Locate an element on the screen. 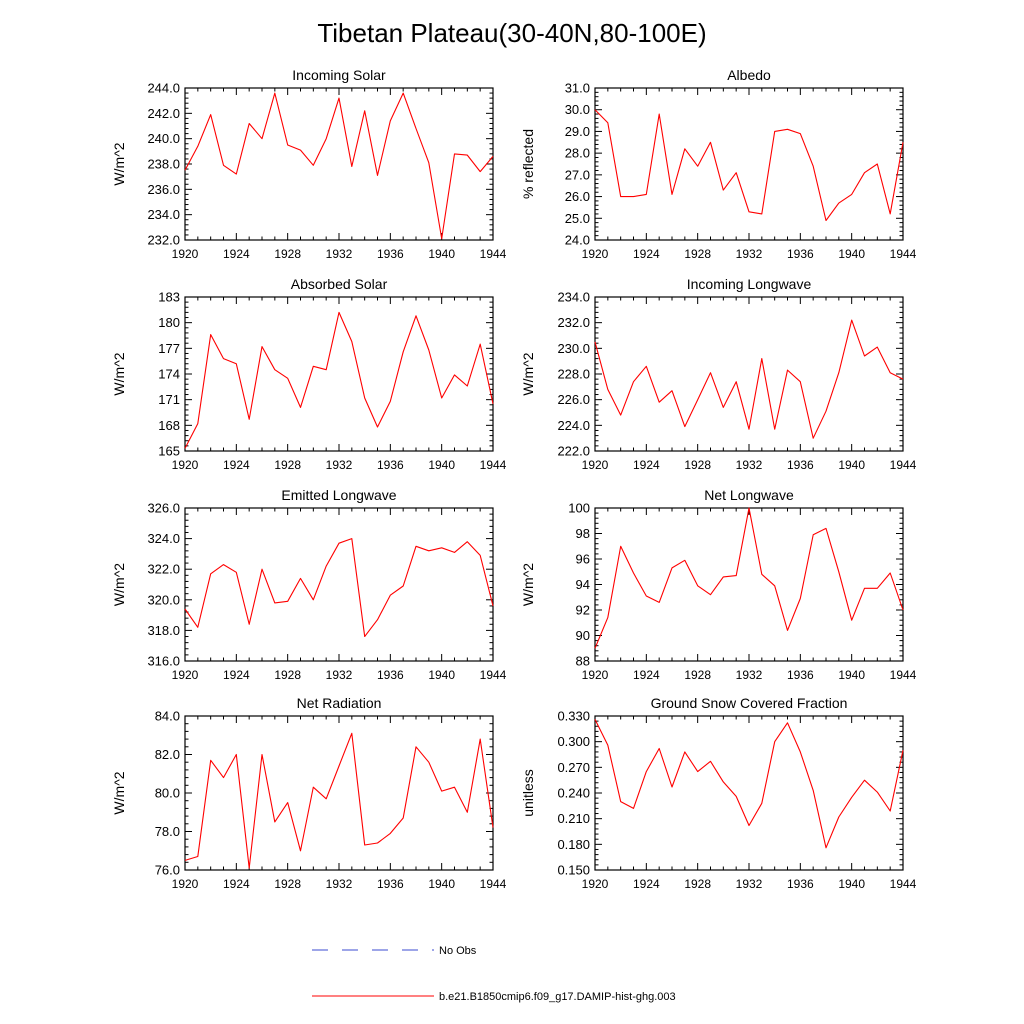 The height and width of the screenshot is (1024, 1024). y-tick-label: 0.150 is located at coordinates (573, 870).